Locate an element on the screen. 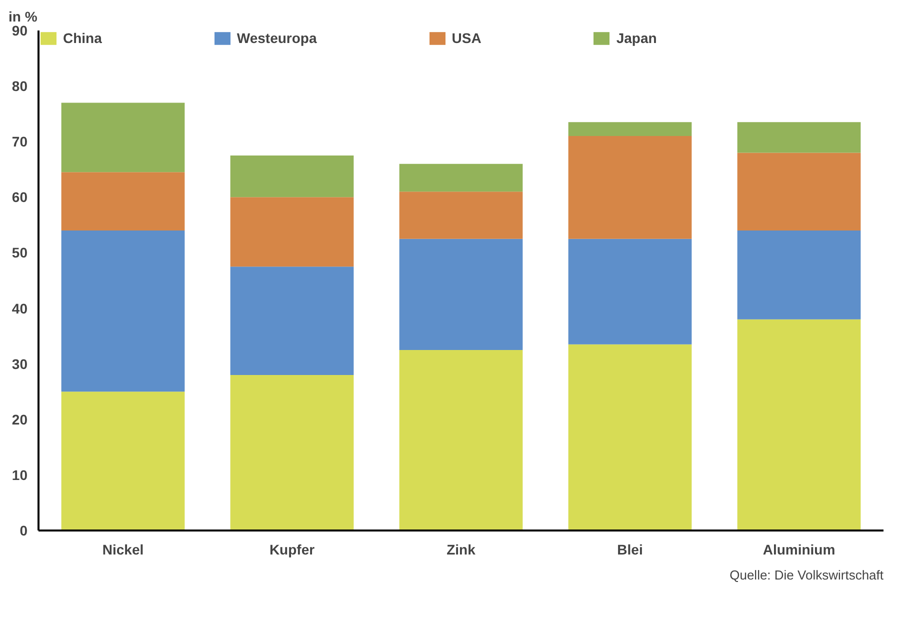 This screenshot has width=905, height=639. y-tick-label: 0 is located at coordinates (24, 530).